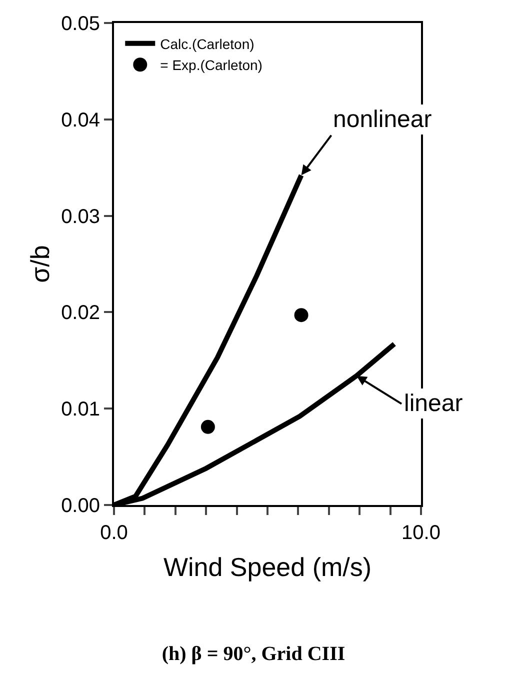 This screenshot has width=507, height=677. I want to click on legend-label: = Exp.(Carleton), so click(211, 65).